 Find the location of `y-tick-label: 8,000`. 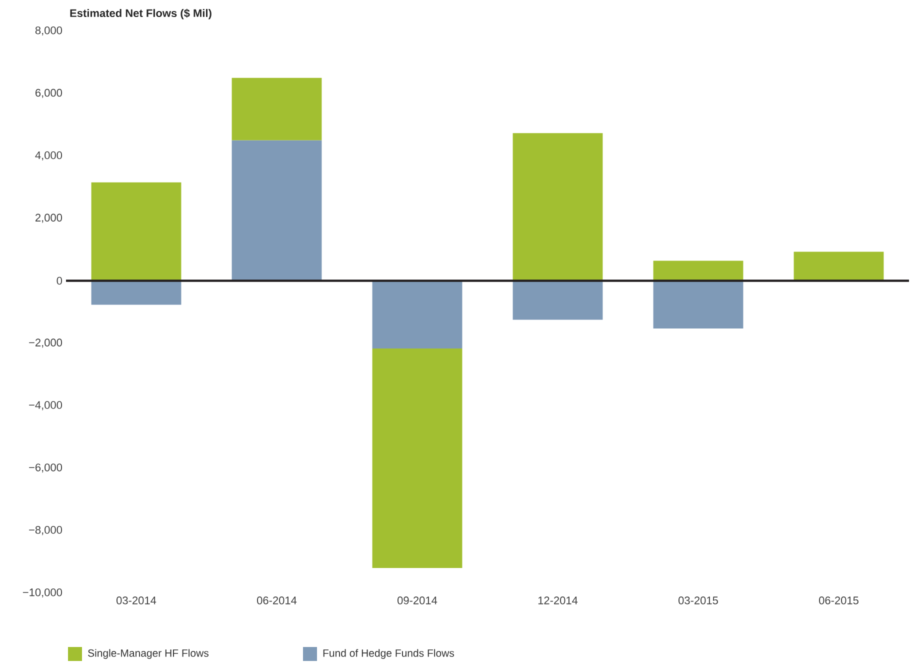

y-tick-label: 8,000 is located at coordinates (48, 31).